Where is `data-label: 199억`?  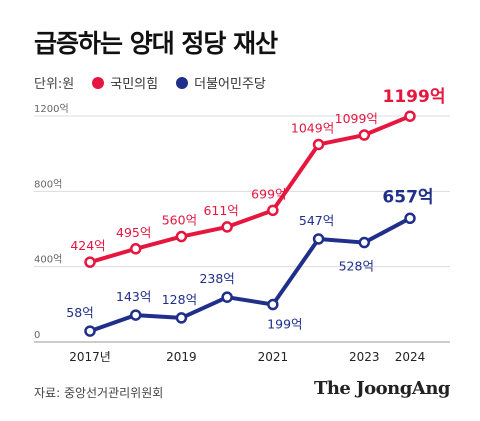
data-label: 199억 is located at coordinates (284, 324).